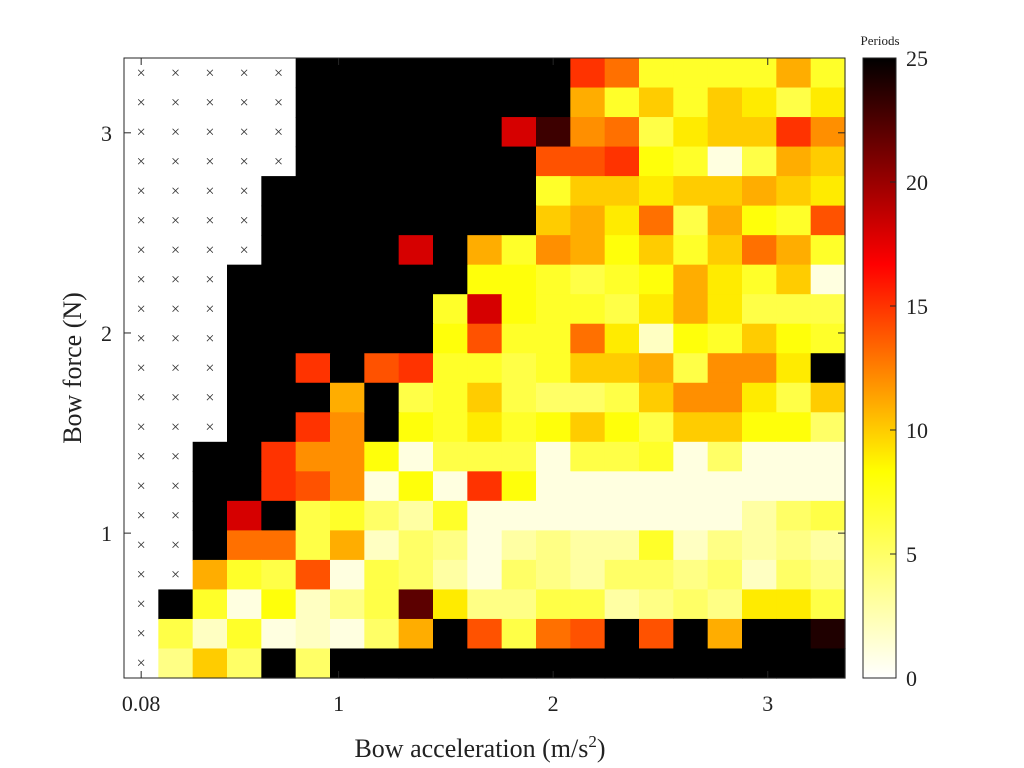 The image size is (1024, 768). What do you see at coordinates (106, 533) in the screenshot?
I see `y-tick-label: 1` at bounding box center [106, 533].